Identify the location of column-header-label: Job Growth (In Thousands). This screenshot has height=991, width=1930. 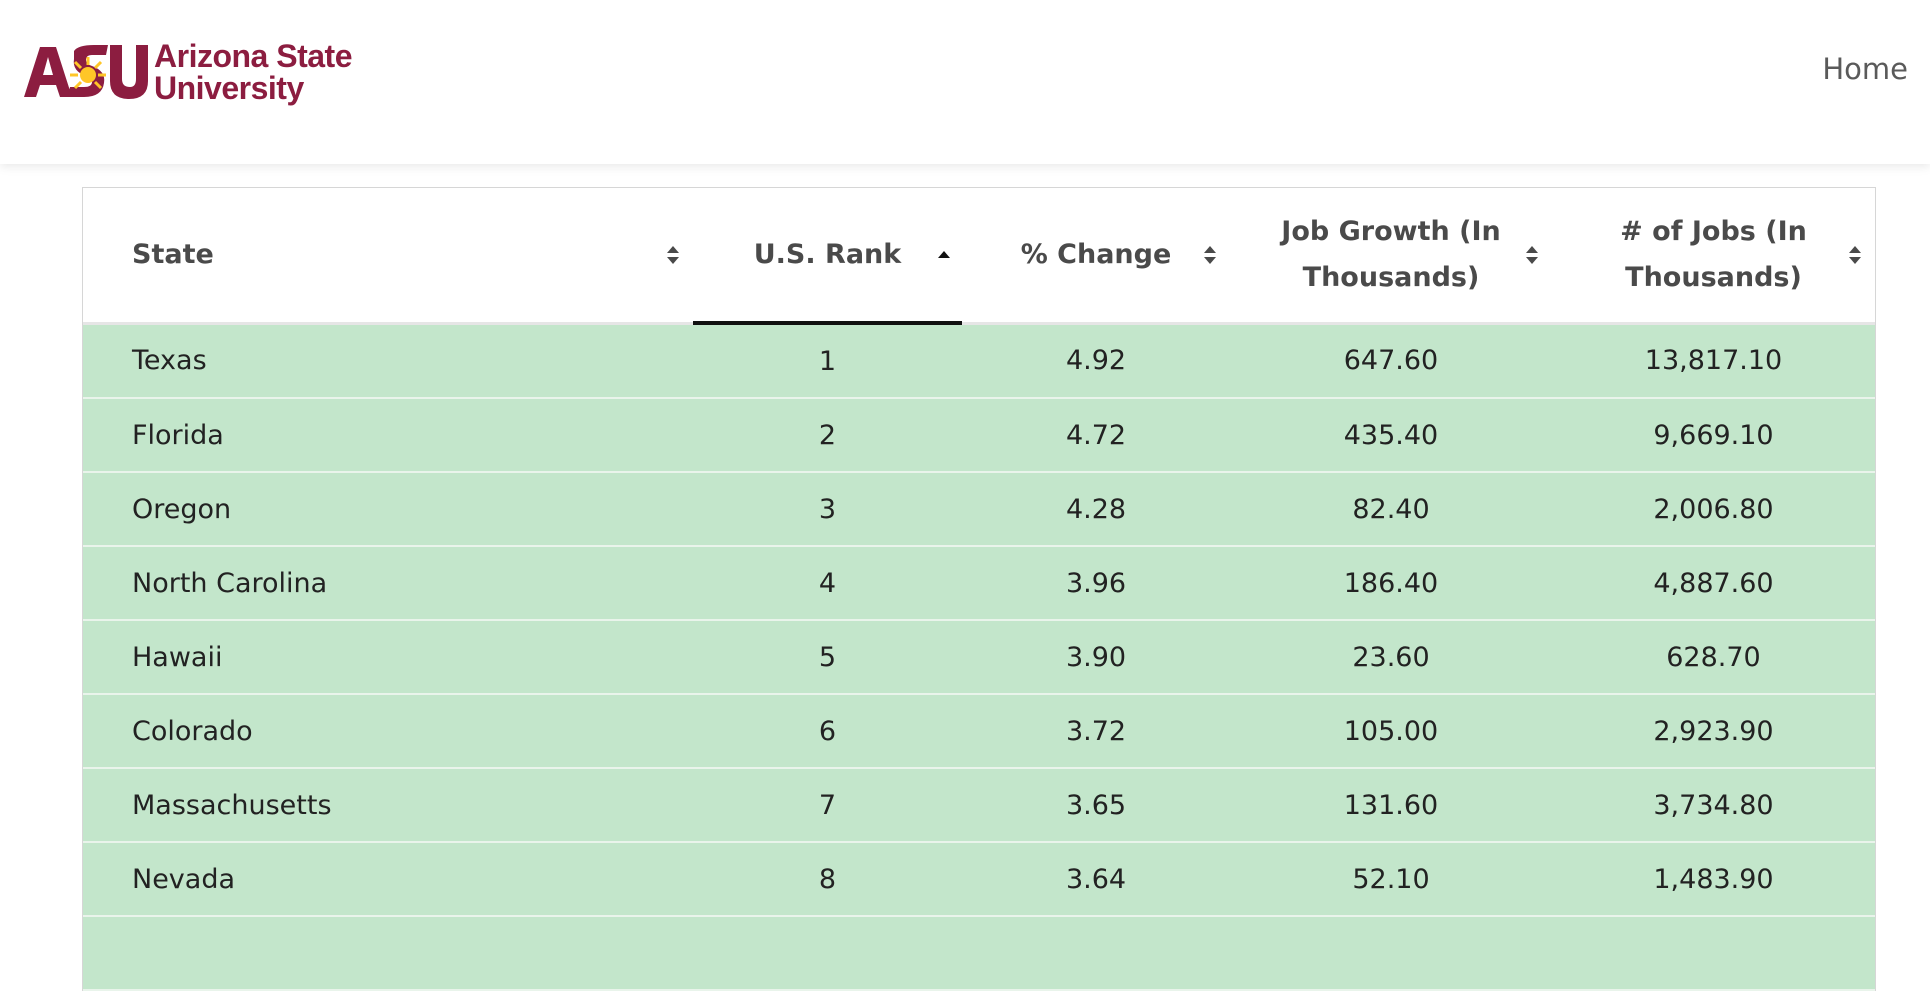
(1391, 254).